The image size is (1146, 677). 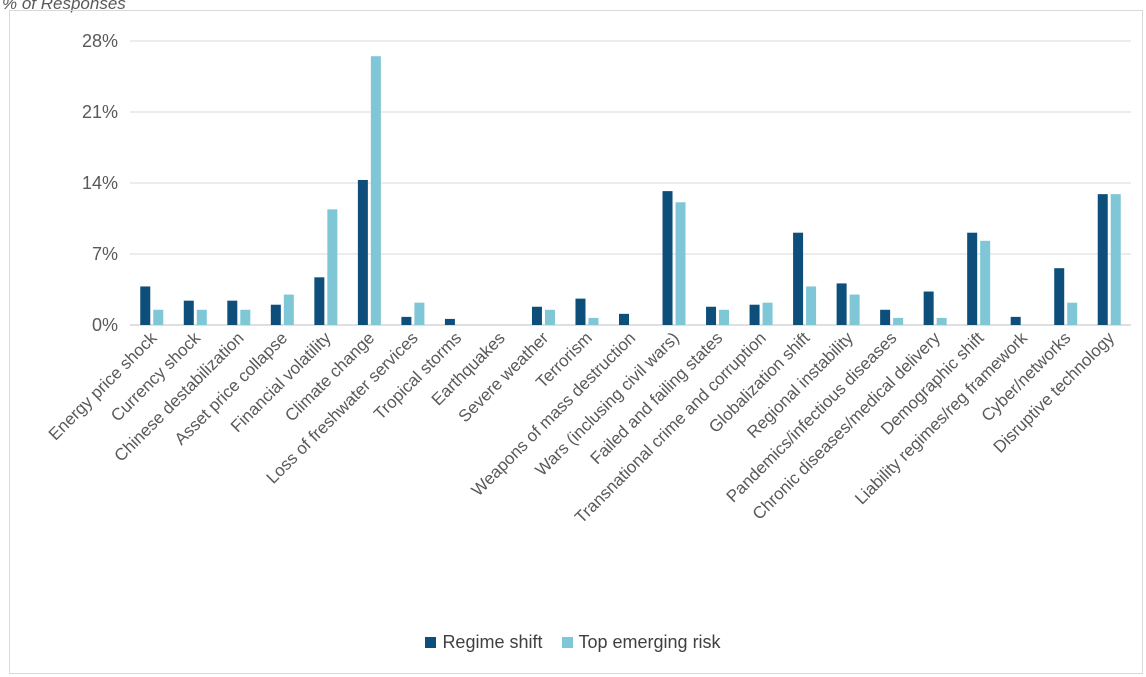 I want to click on y-tick-label: 14%, so click(x=100, y=183).